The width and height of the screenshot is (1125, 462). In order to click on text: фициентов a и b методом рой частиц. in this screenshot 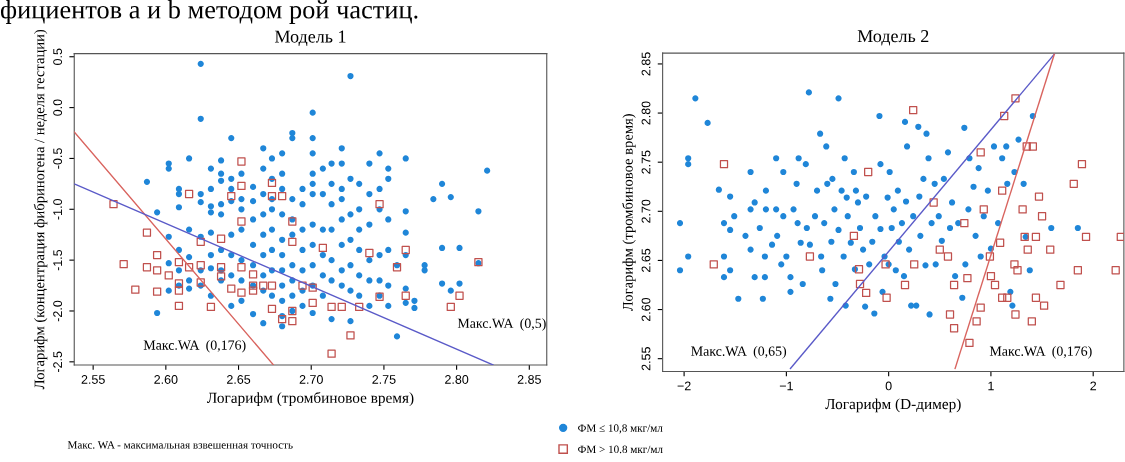, I will do `click(209, 12)`.